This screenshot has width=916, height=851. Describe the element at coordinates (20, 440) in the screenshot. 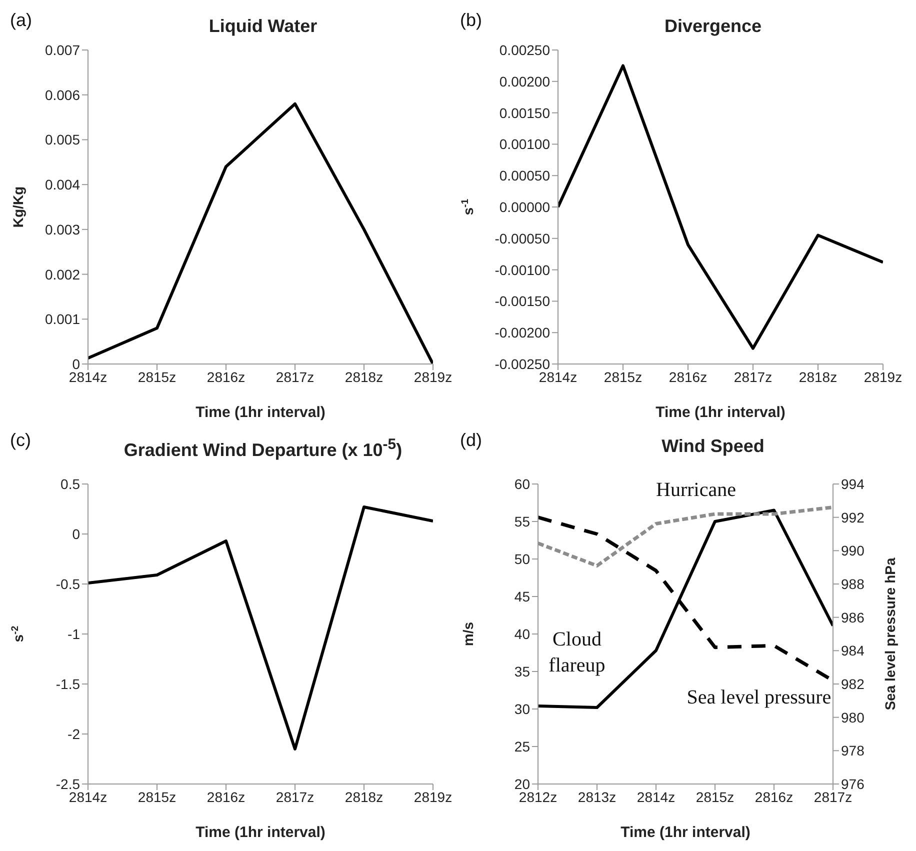

I see `text: (c)` at that location.